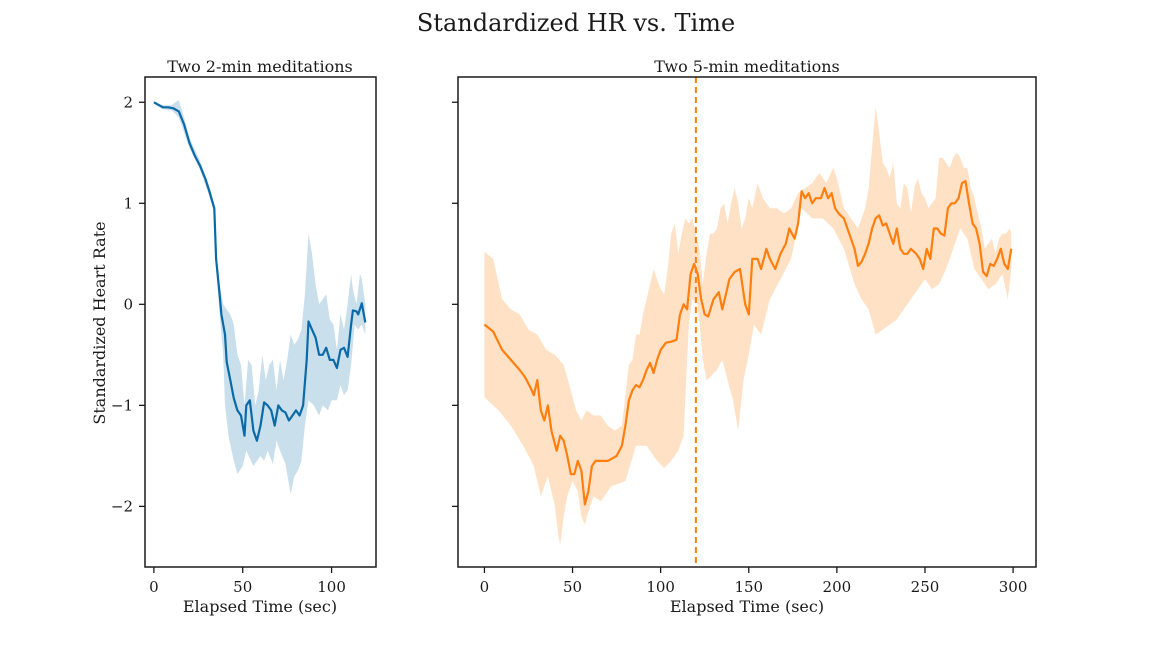 The width and height of the screenshot is (1152, 648). Describe the element at coordinates (128, 304) in the screenshot. I see `y-tick-label: 0` at that location.